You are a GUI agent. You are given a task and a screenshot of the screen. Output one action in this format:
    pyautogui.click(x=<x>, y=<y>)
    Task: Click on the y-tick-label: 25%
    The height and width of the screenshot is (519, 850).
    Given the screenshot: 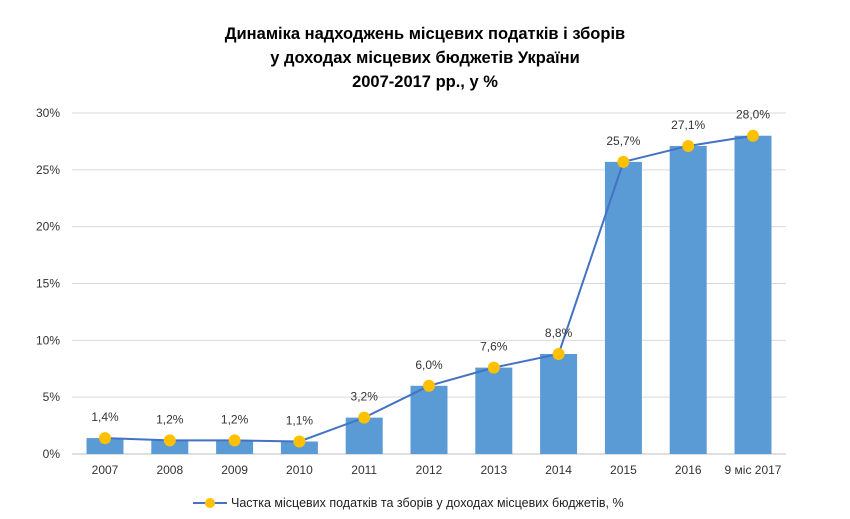 What is the action you would take?
    pyautogui.click(x=48, y=170)
    